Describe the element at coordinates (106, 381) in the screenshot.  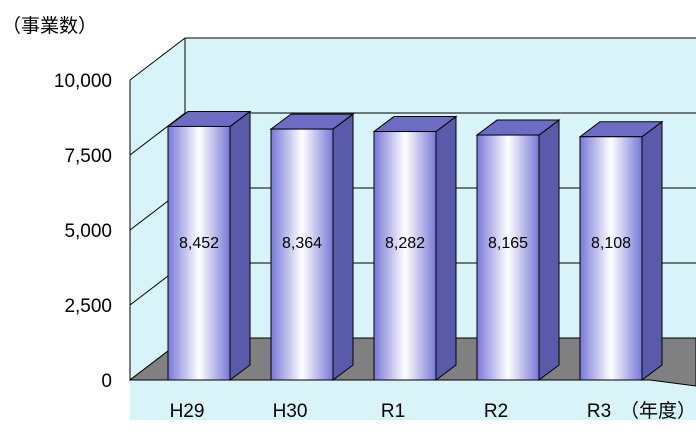
I see `y-tick-label: 0` at that location.